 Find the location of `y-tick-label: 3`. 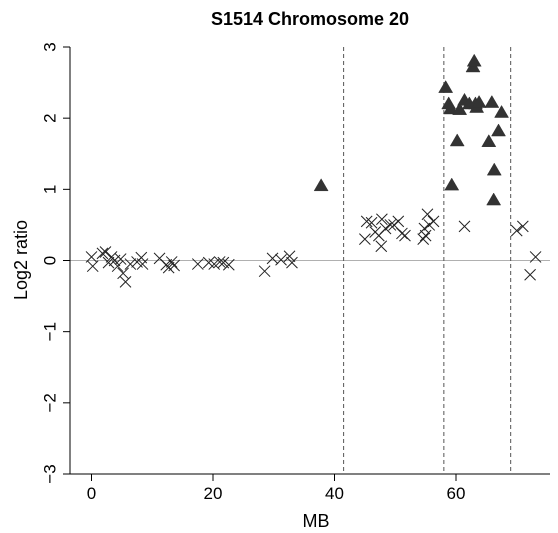

y-tick-label: 3 is located at coordinates (50, 46).